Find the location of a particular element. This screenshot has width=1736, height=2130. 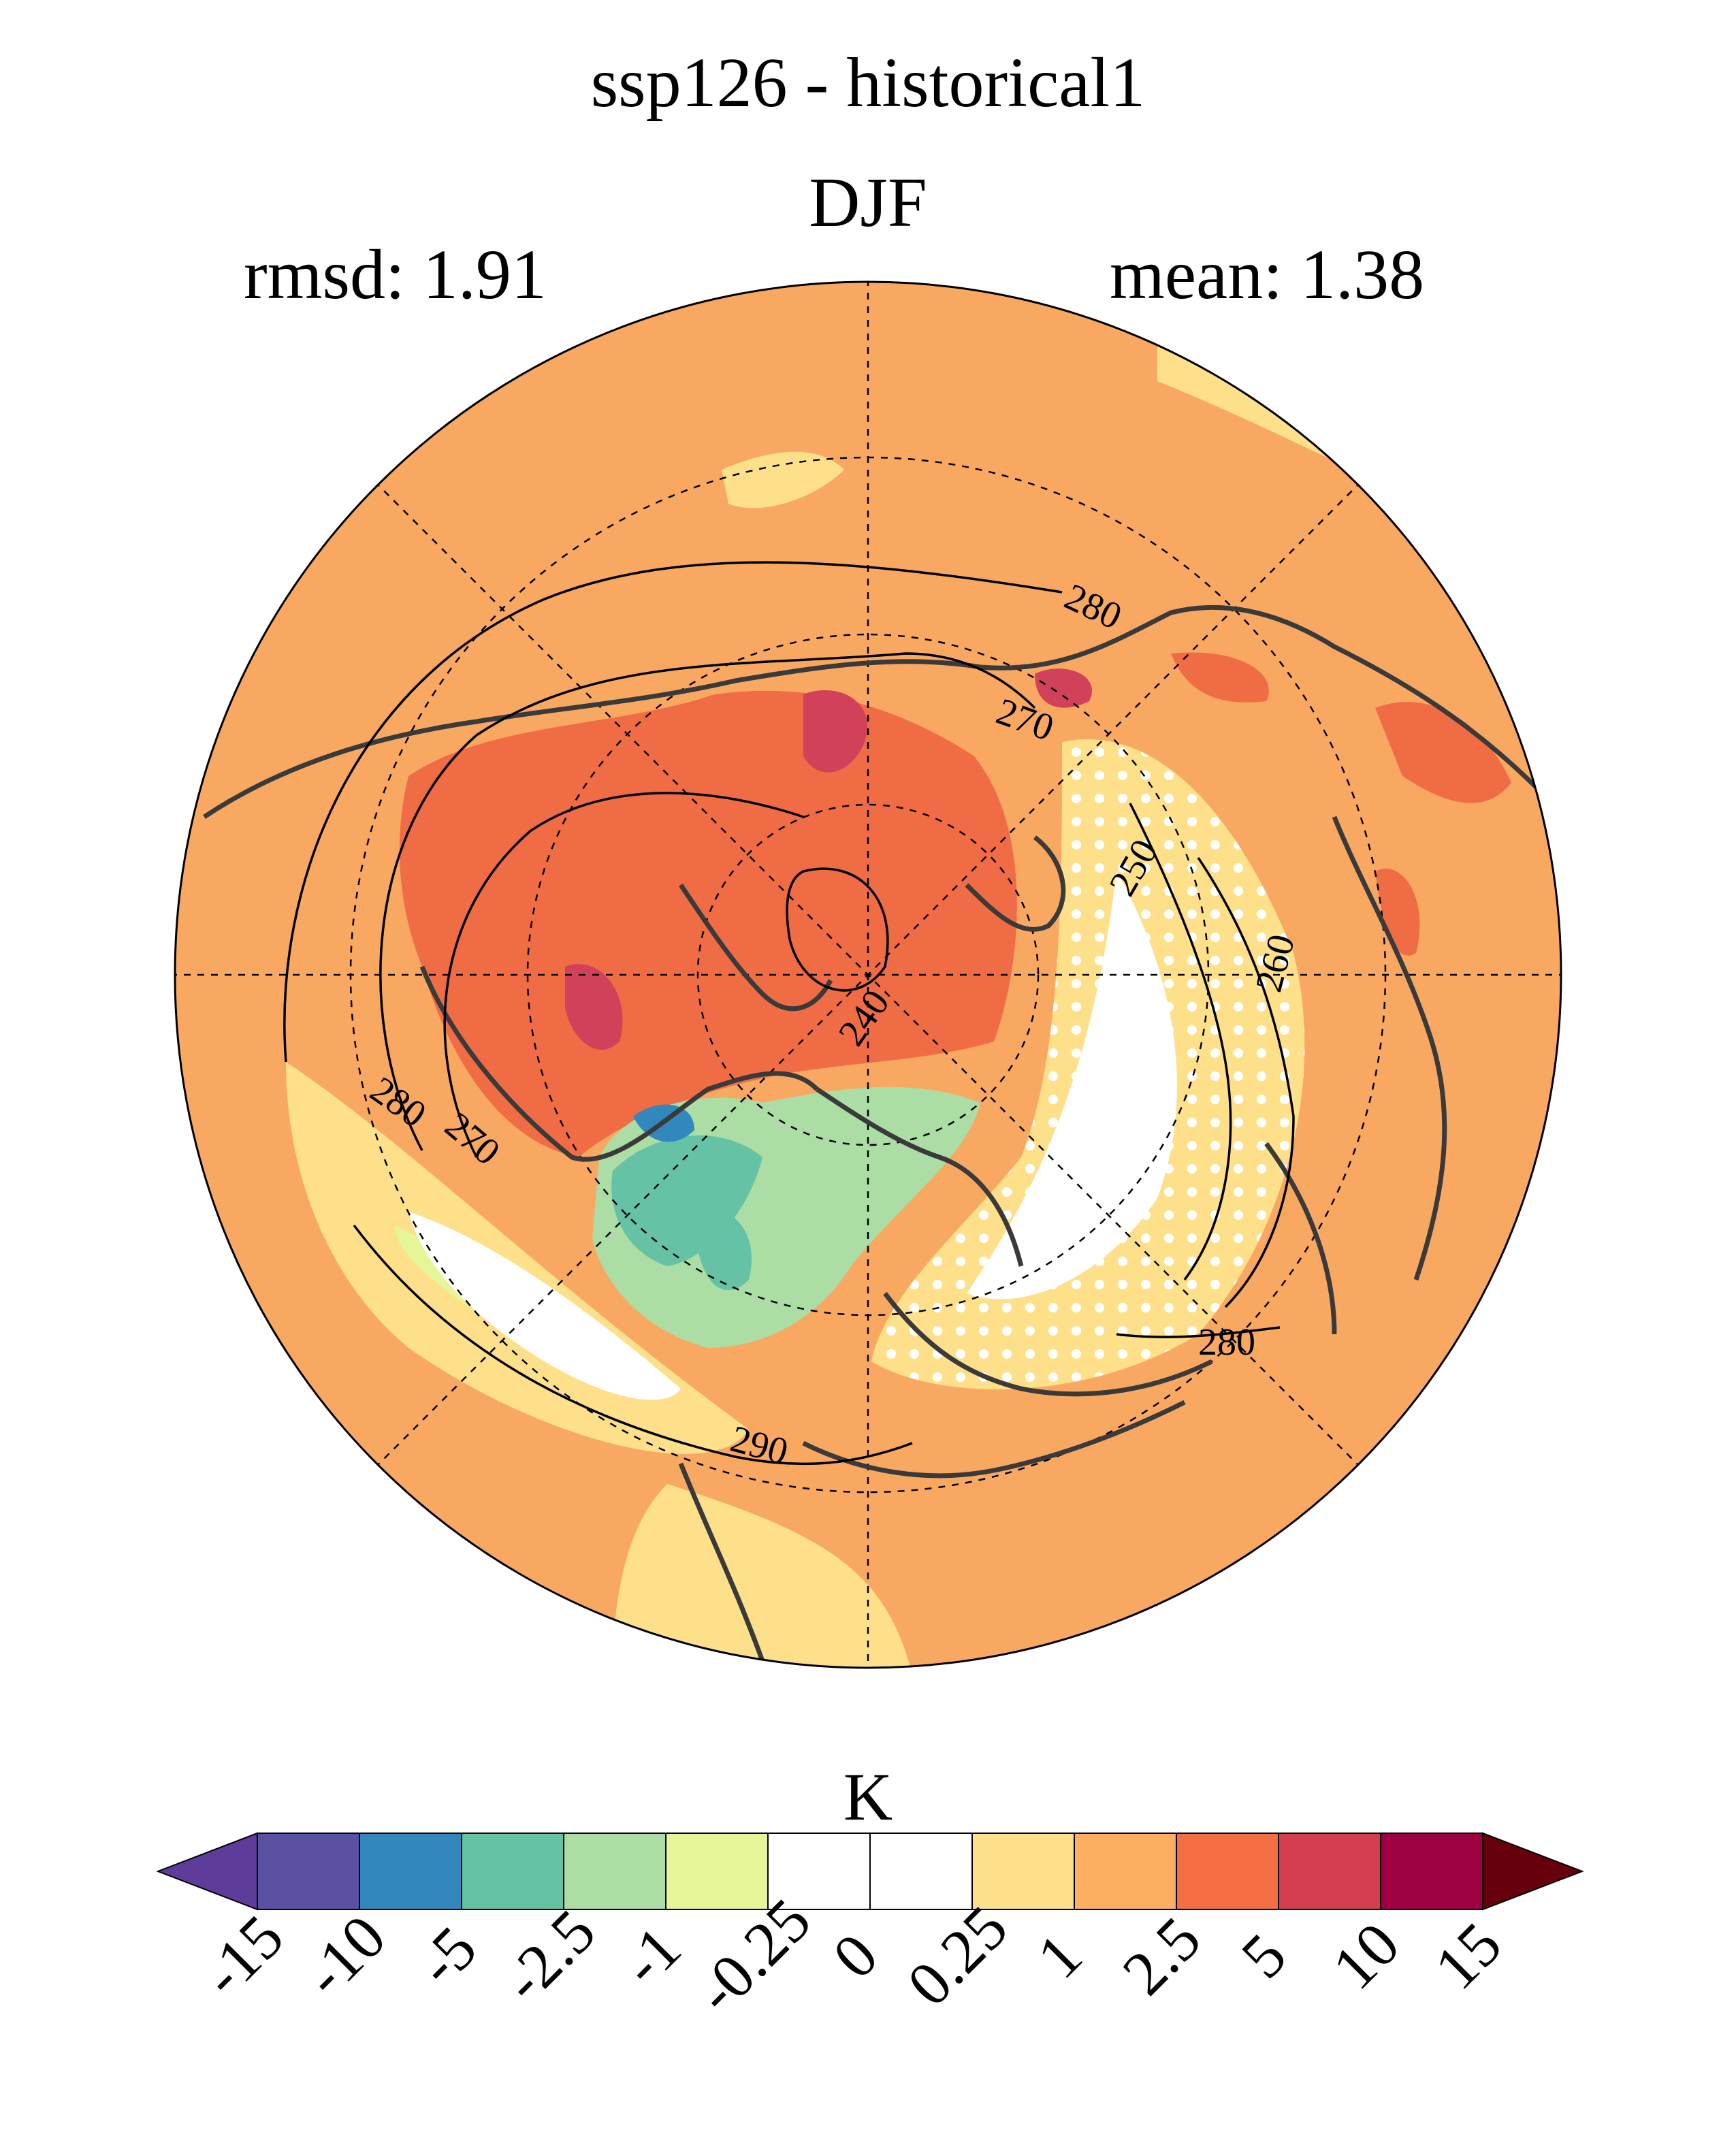

contour-label: 280 is located at coordinates (1226, 1342).